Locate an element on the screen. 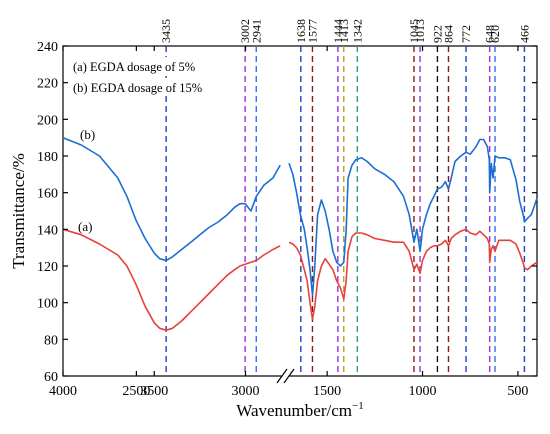 The height and width of the screenshot is (434, 550). y-tick-label-140: 140 is located at coordinates (47, 230).